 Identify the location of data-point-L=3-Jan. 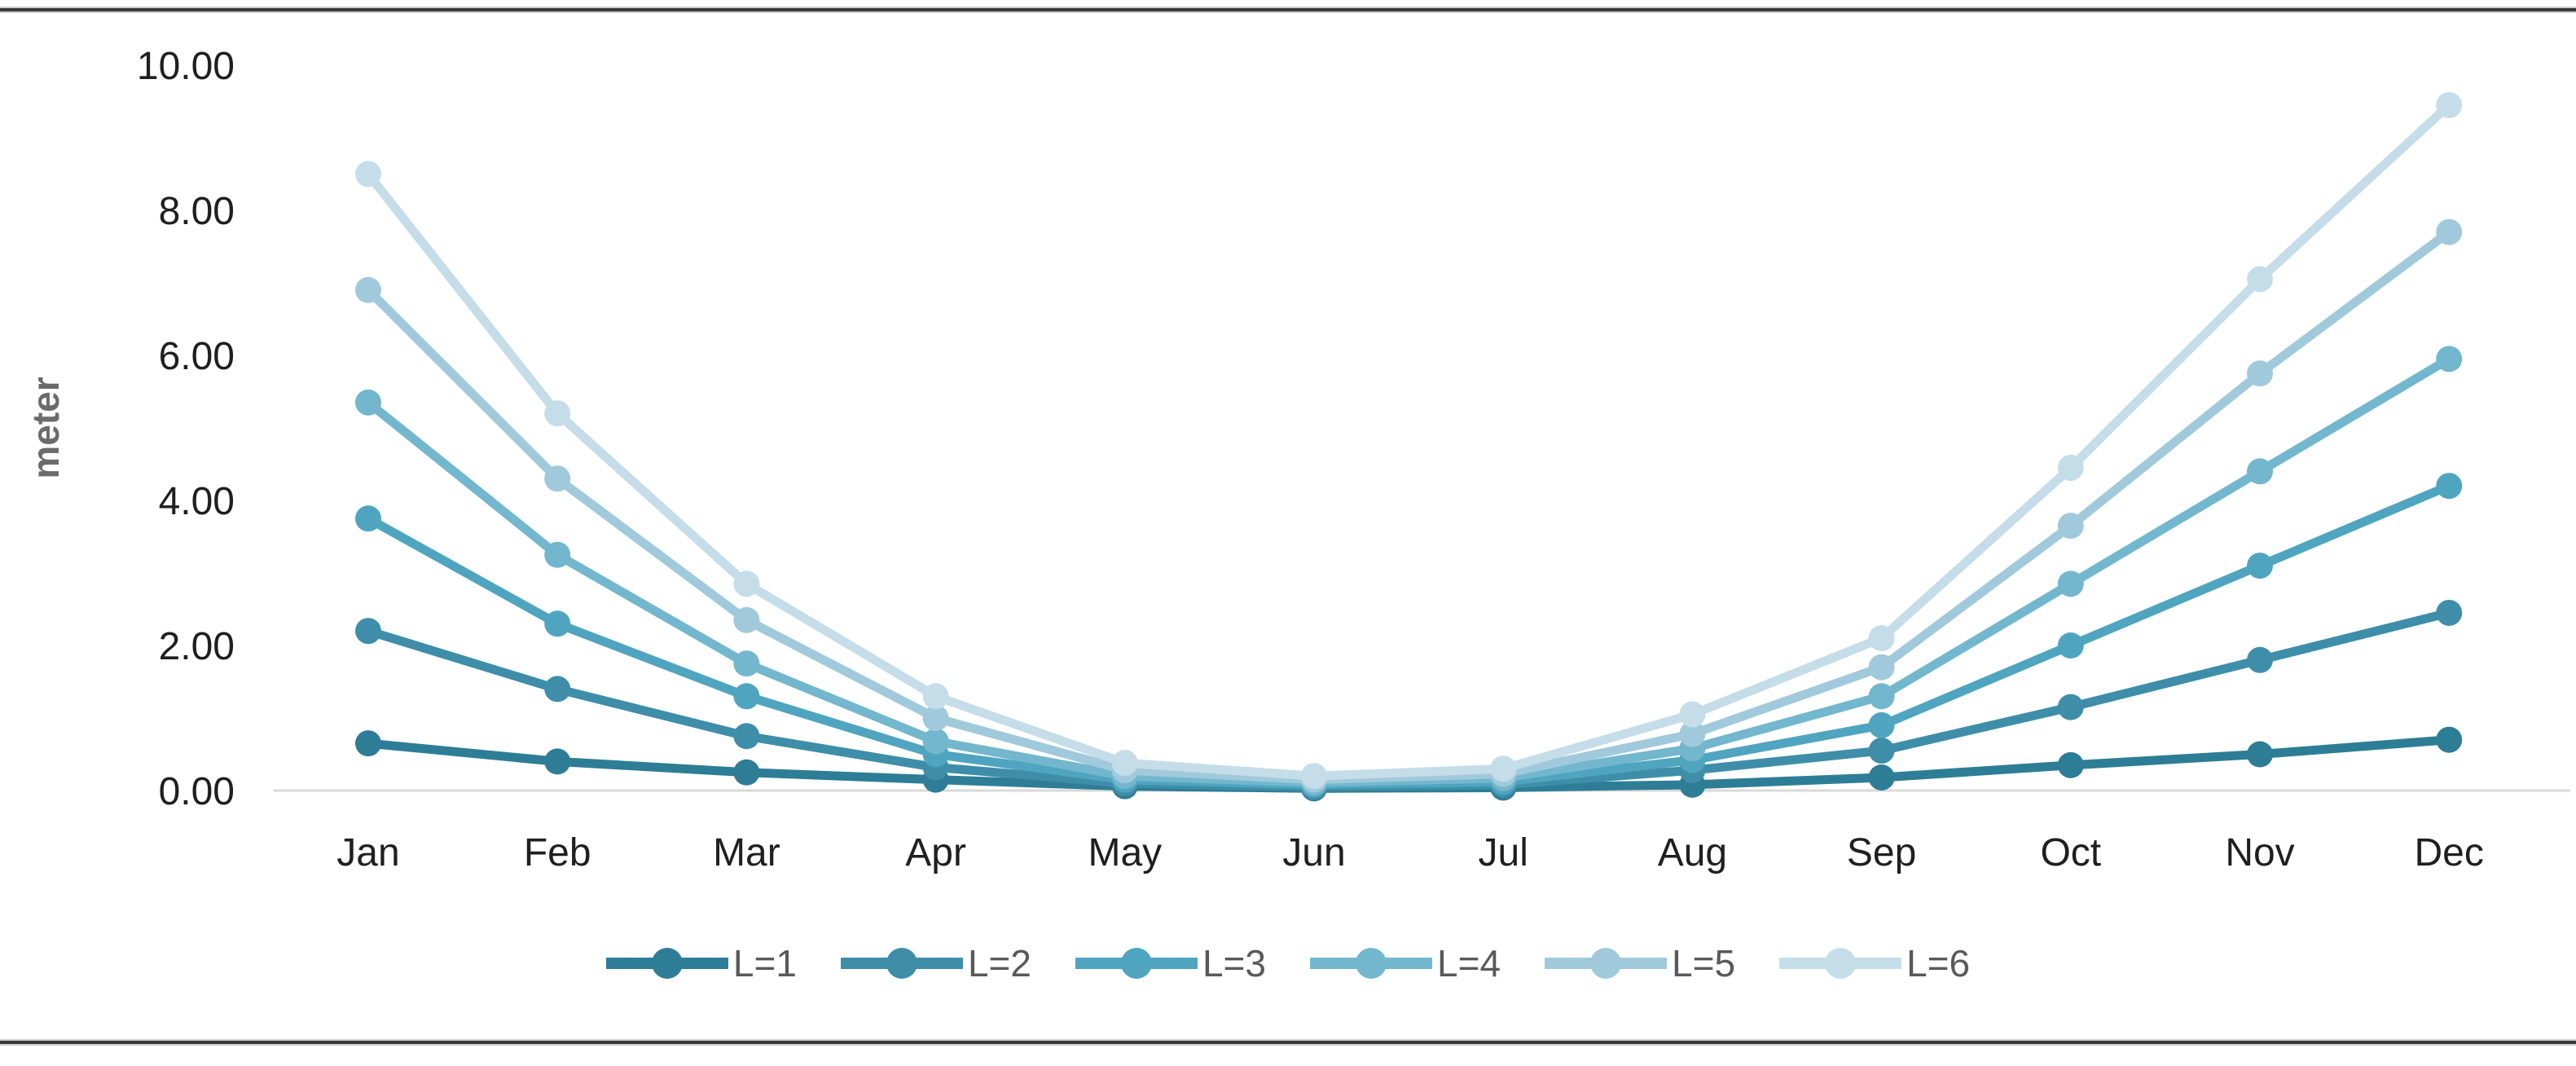
(368, 518).